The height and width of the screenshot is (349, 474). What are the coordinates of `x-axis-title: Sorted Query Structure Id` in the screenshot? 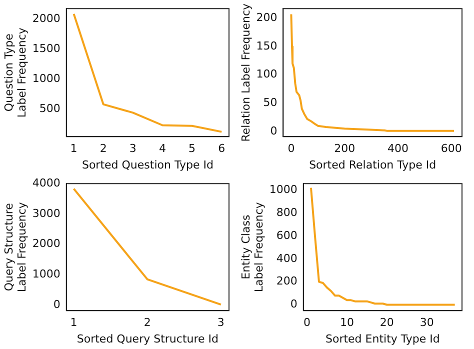 It's located at (147, 339).